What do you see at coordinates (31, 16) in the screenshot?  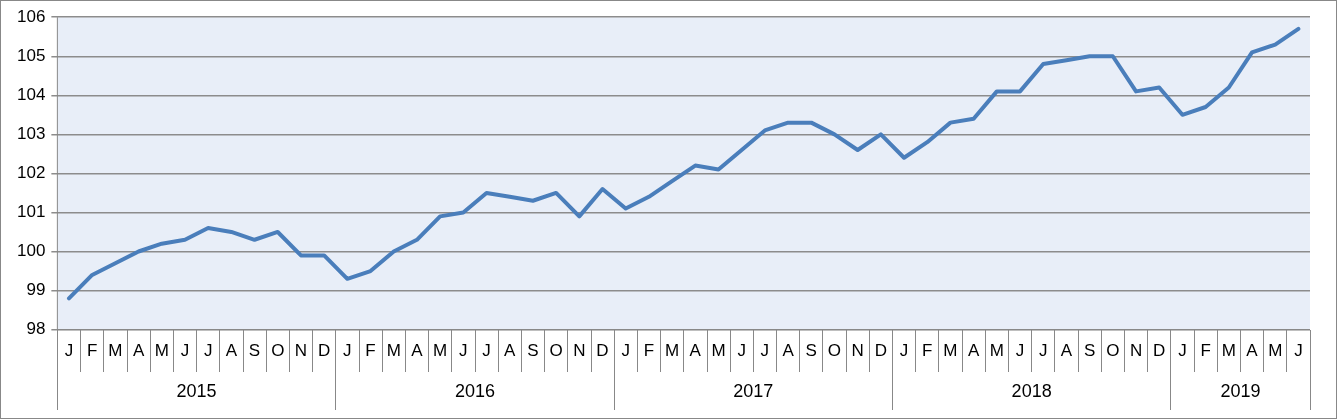 I see `y-tick-label: 106` at bounding box center [31, 16].